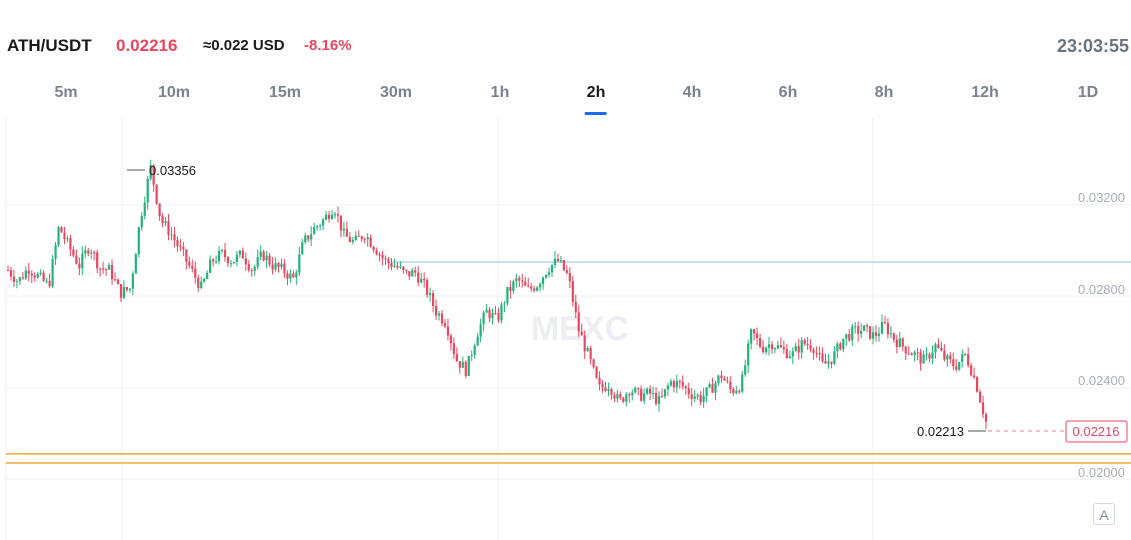 This screenshot has height=540, width=1131. What do you see at coordinates (565, 100) in the screenshot?
I see `timeframe-tabs: 5m 10m 15m 30m 1h 2h 4h 6h 8h 12h 1D` at bounding box center [565, 100].